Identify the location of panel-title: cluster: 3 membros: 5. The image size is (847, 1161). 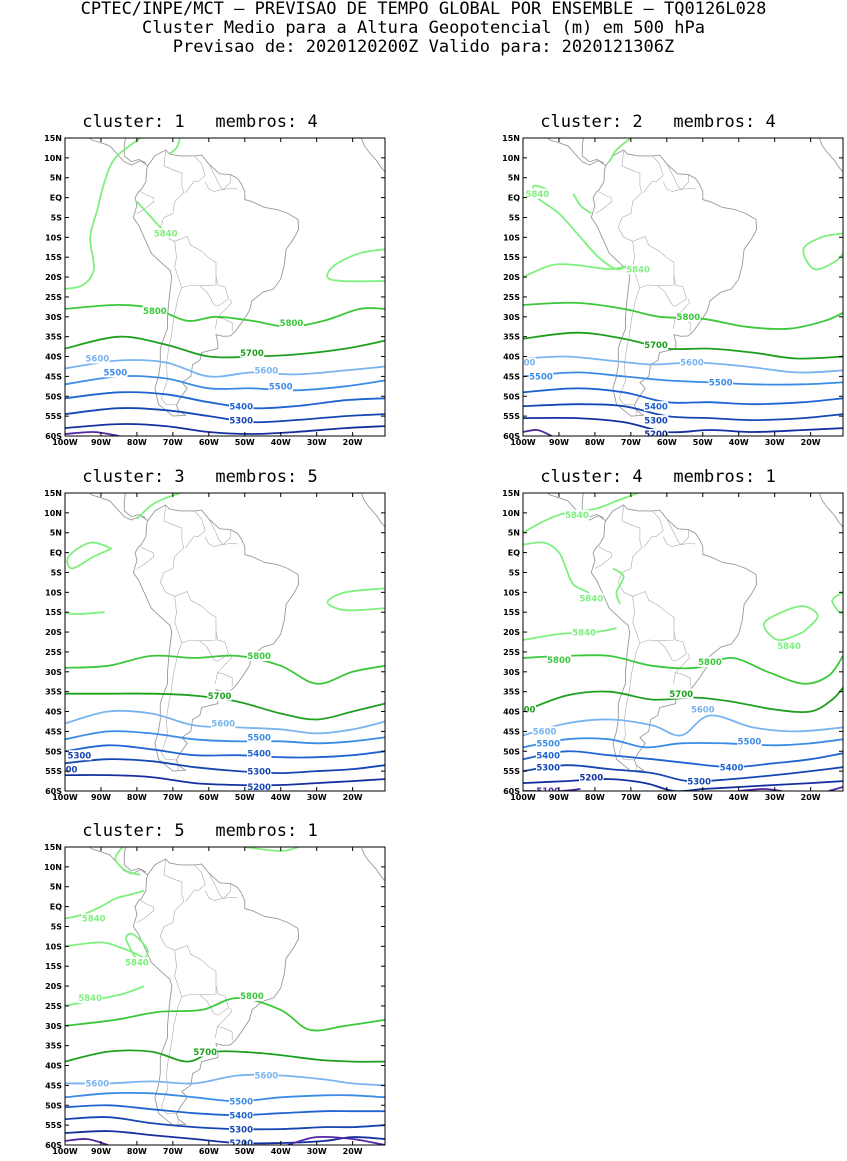
(200, 477).